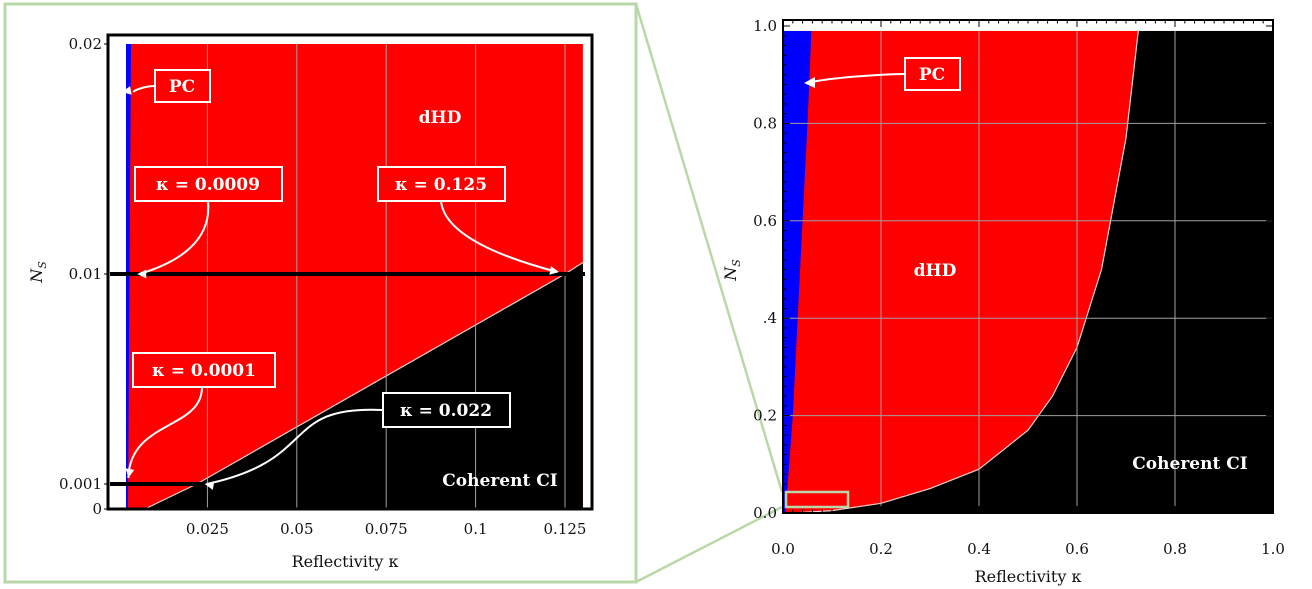 The image size is (1312, 589). Describe the element at coordinates (345, 561) in the screenshot. I see `left-x-axis-label: Reflectivity κ` at that location.